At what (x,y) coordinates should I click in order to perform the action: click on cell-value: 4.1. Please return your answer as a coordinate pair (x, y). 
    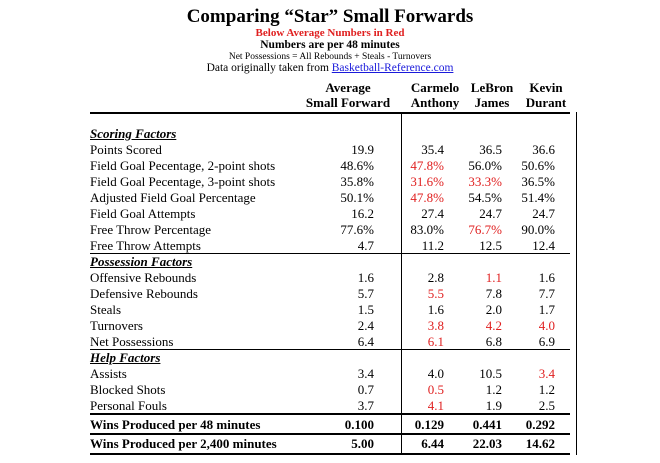
    Looking at the image, I should click on (435, 405).